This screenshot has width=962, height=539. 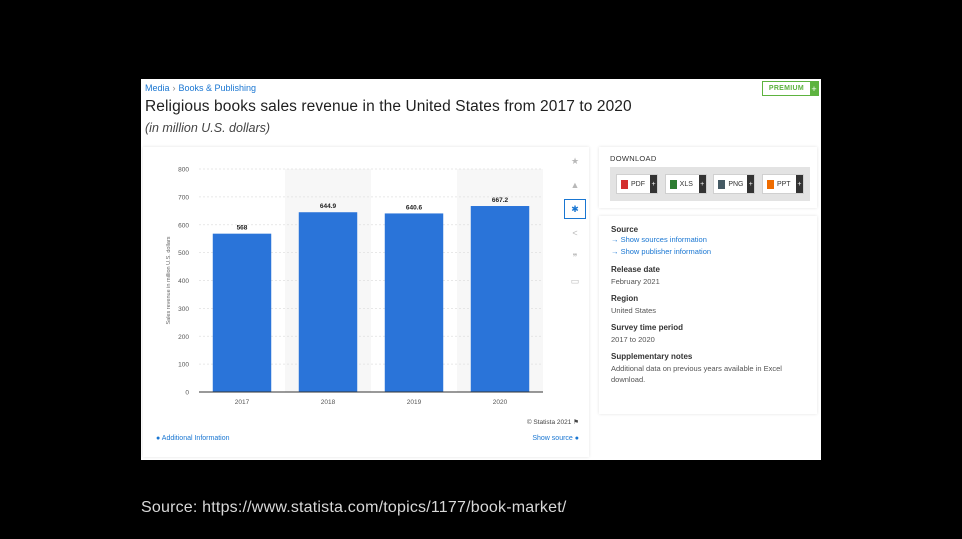 I want to click on show-sources-link: → Show sources information, so click(x=659, y=239).